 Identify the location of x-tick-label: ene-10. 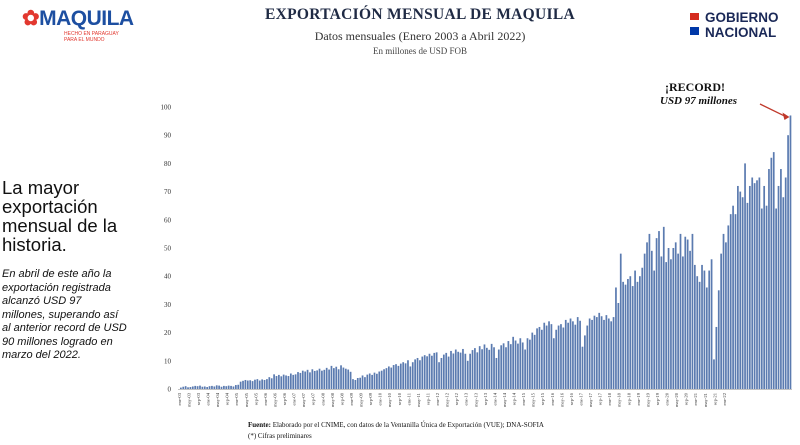
(380, 398).